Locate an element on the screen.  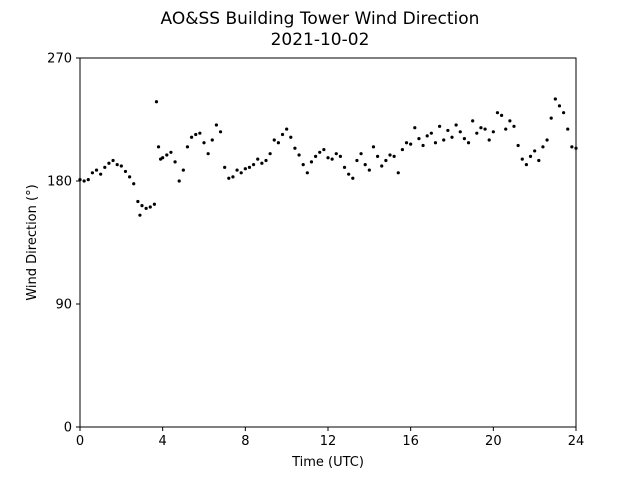
x-tick-label: 24 is located at coordinates (576, 441).